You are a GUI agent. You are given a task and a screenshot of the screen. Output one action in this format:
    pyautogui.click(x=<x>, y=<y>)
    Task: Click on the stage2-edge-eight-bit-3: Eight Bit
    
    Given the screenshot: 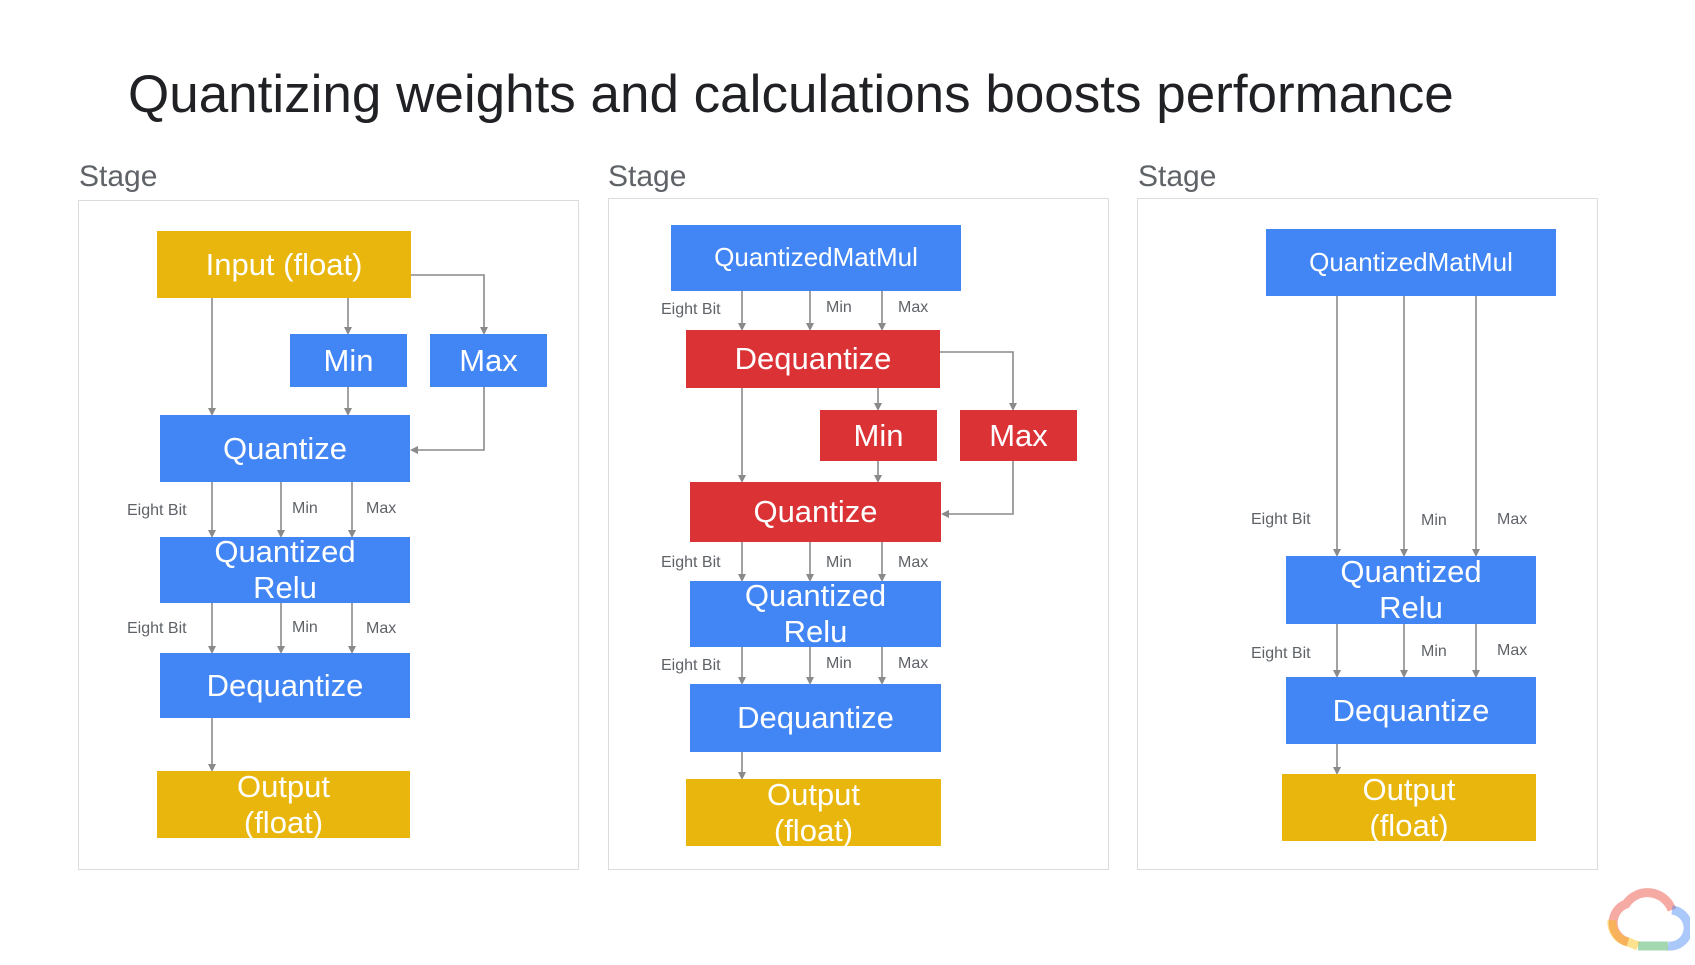 What is the action you would take?
    pyautogui.click(x=691, y=665)
    